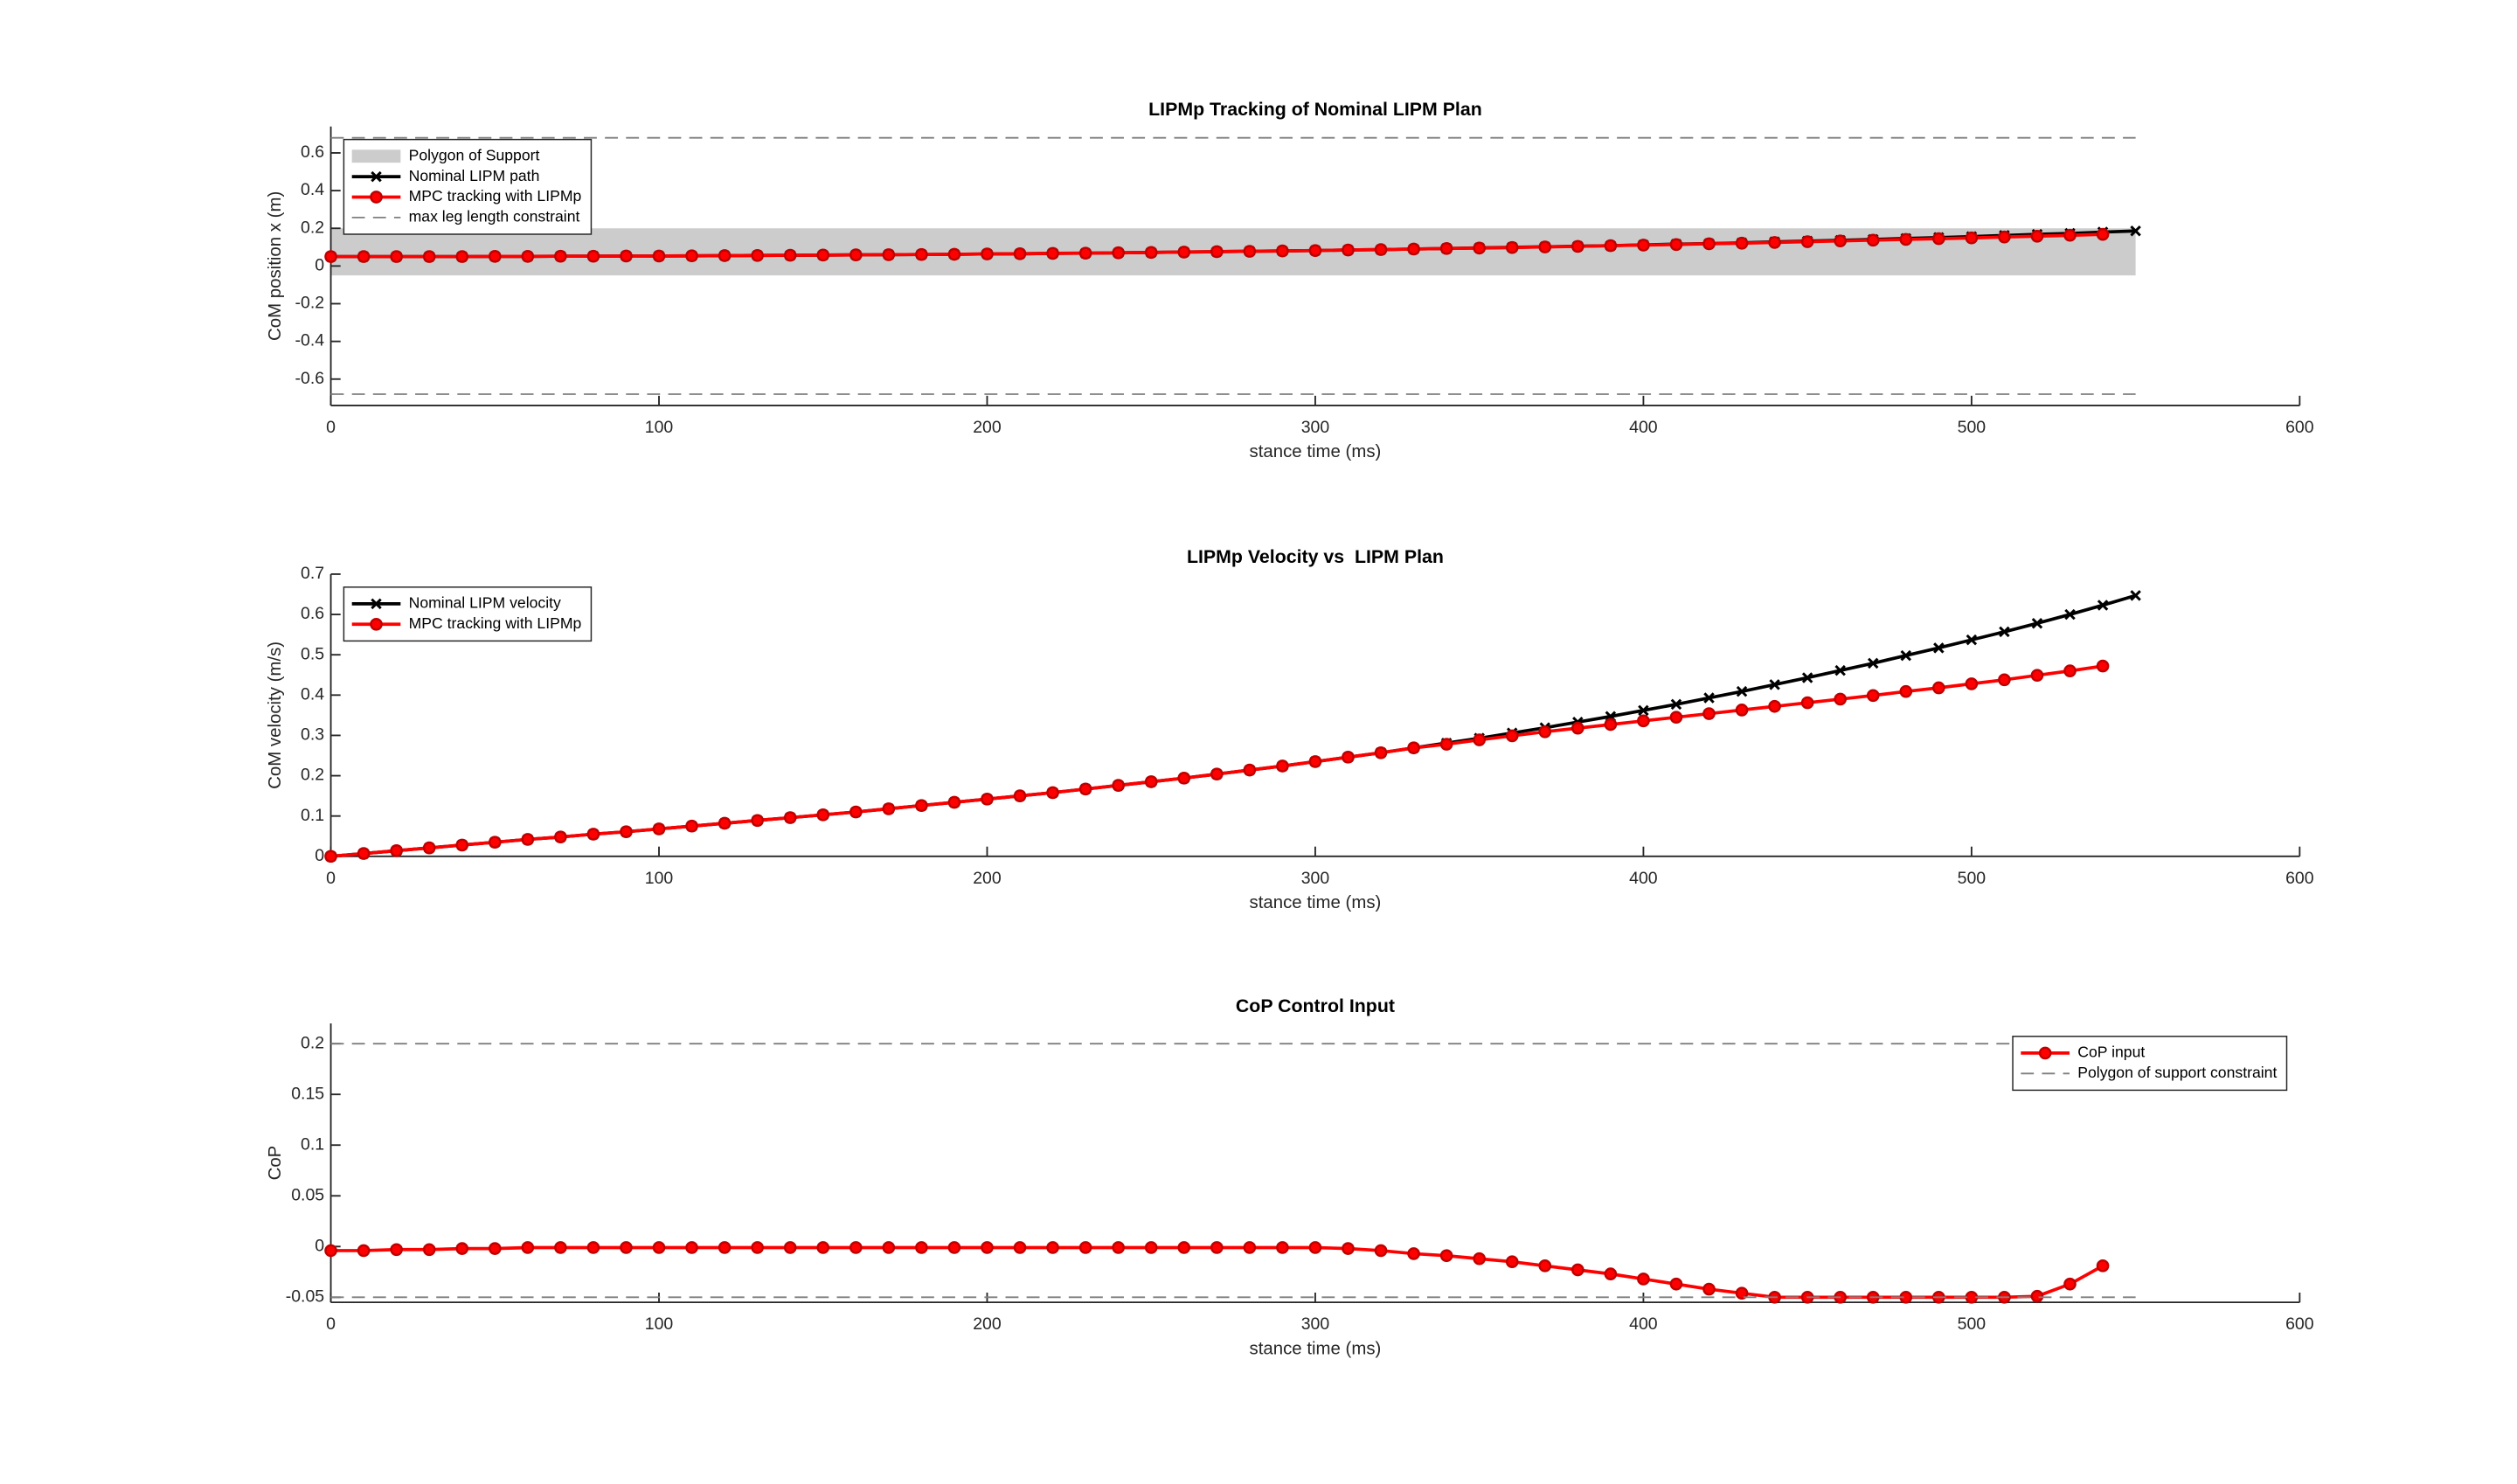 The image size is (2517, 1484). Describe the element at coordinates (1316, 451) in the screenshot. I see `x-axis-label: stance time (ms)` at that location.